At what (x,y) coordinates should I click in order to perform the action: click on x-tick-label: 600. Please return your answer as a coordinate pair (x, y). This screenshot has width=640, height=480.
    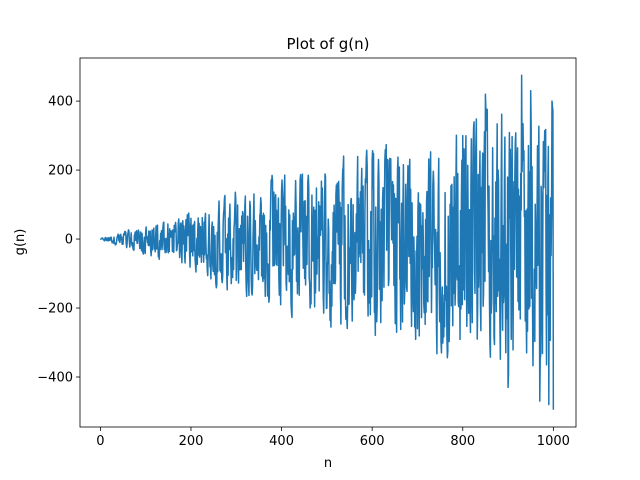
    Looking at the image, I should click on (372, 441).